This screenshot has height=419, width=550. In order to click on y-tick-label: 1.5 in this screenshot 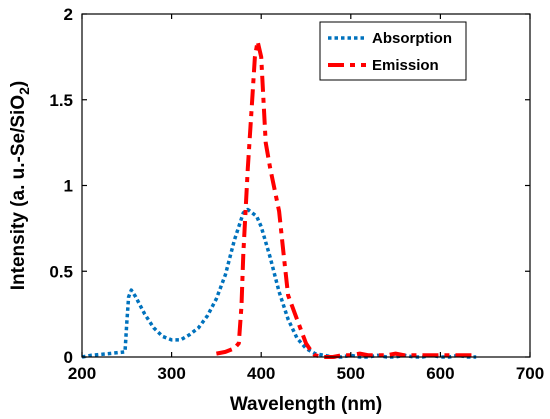, I will do `click(61, 100)`.